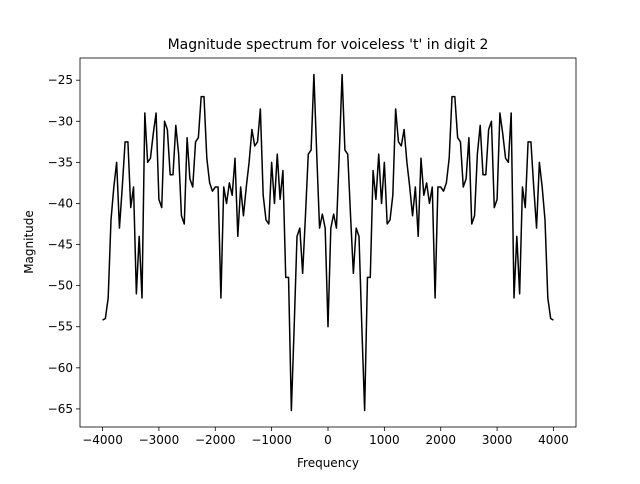  Describe the element at coordinates (497, 440) in the screenshot. I see `x-tick-label: 3000` at that location.